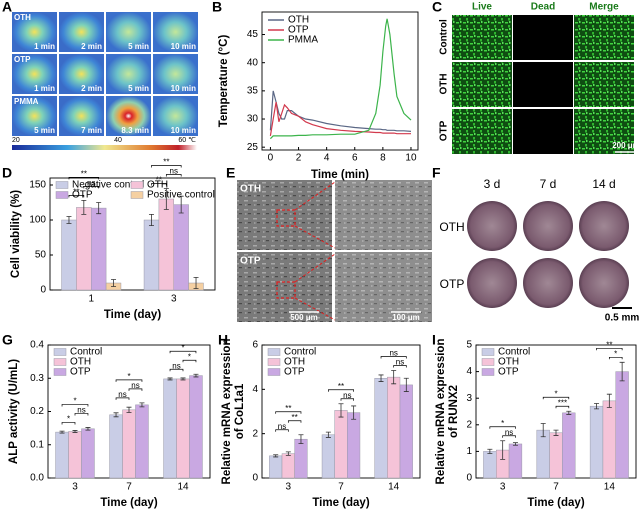 Image resolution: width=642 pixels, height=525 pixels. I want to click on row-label: OTH, so click(250, 189).